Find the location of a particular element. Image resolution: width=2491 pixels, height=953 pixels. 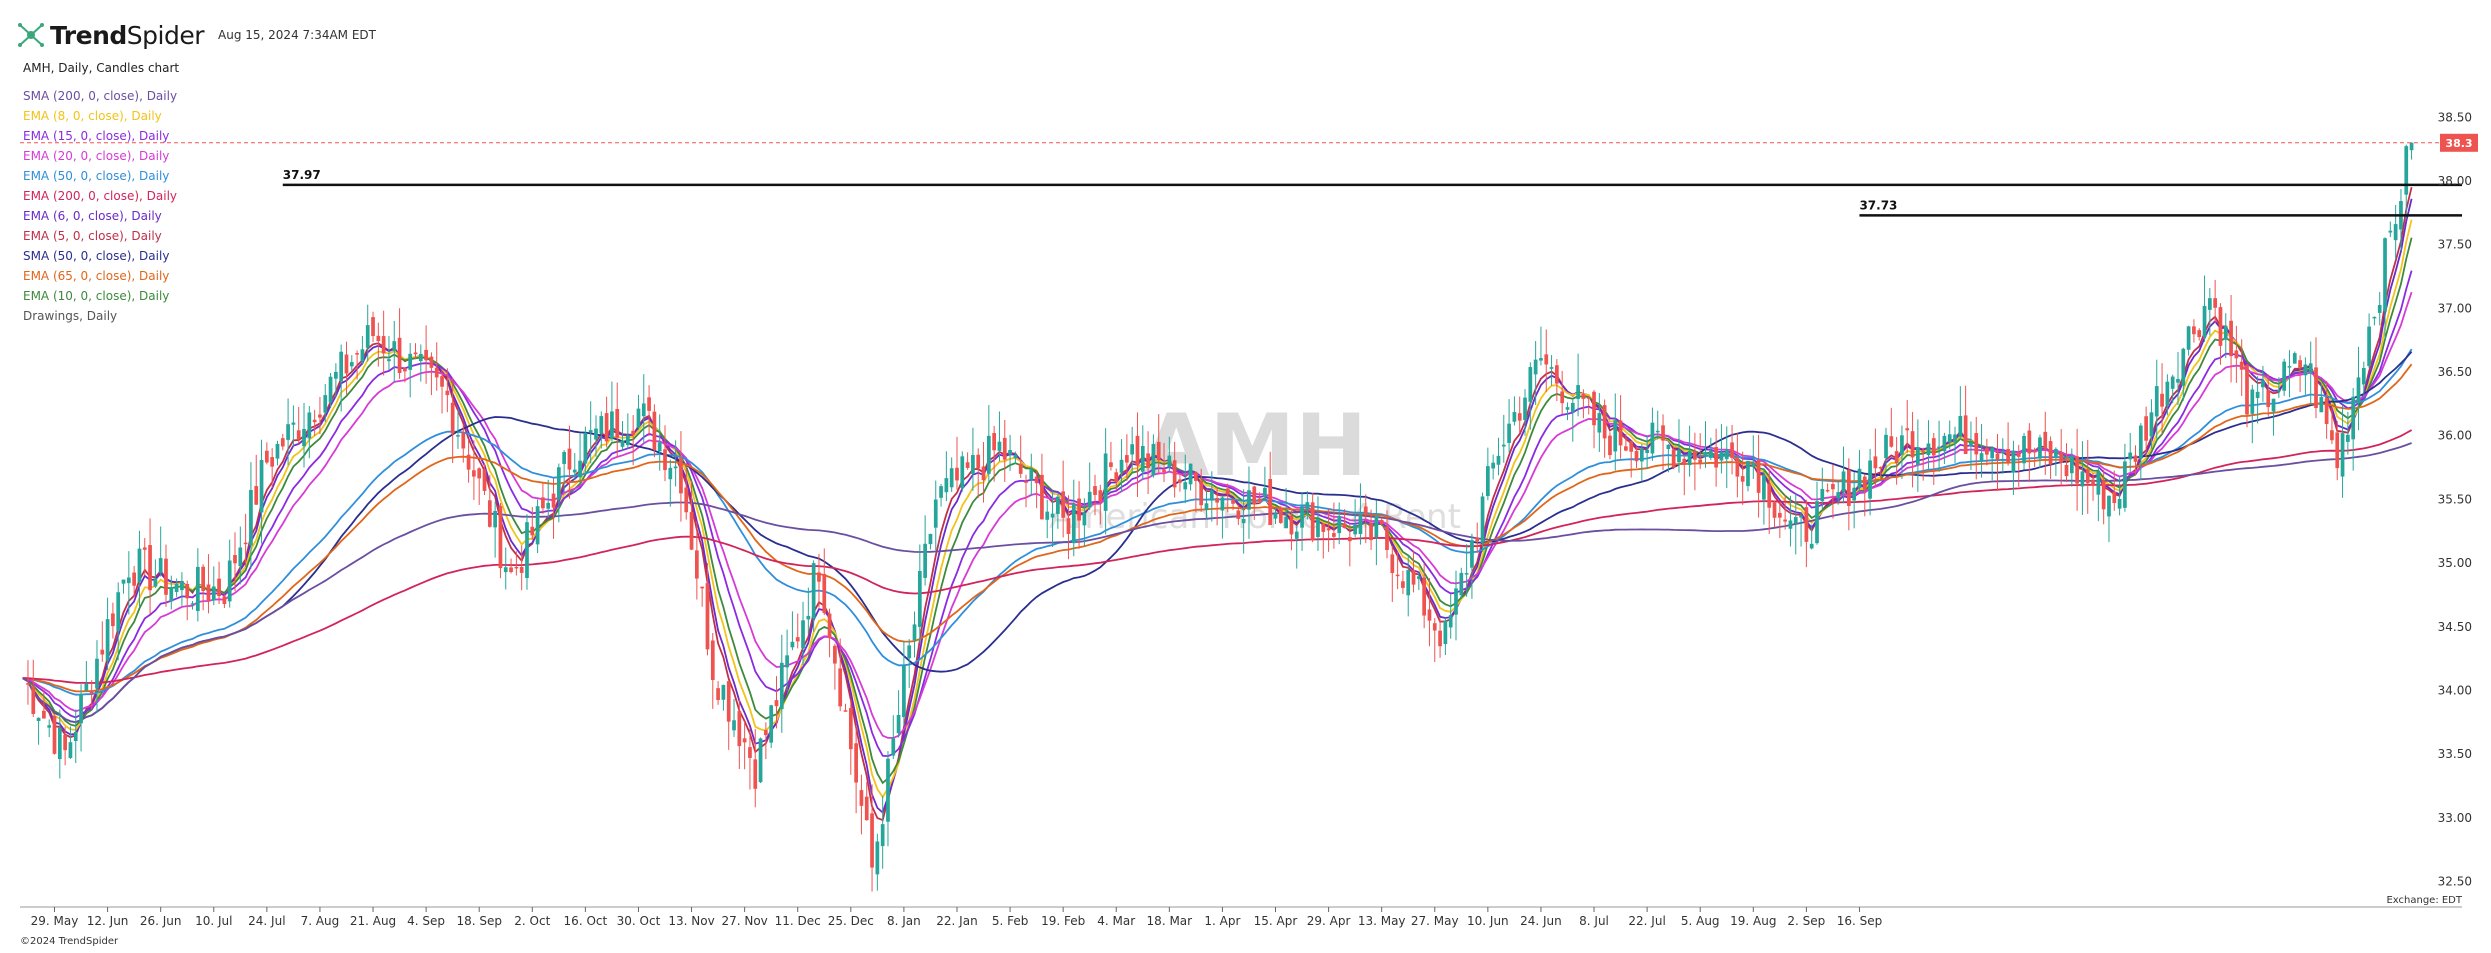

legend-item: EMA (20, 0, close), Daily is located at coordinates (96, 156).